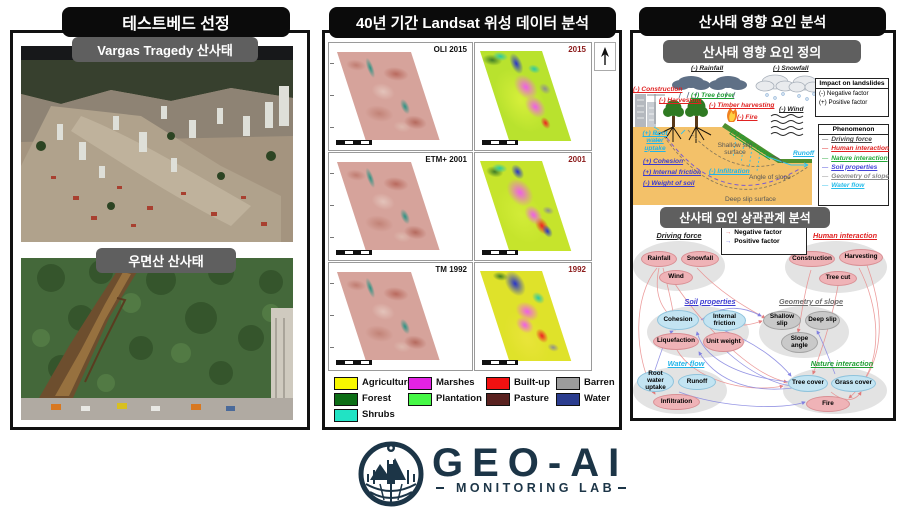 This screenshot has width=900, height=517. Describe the element at coordinates (659, 259) in the screenshot. I see `node-rainfall: Rainfall` at that location.